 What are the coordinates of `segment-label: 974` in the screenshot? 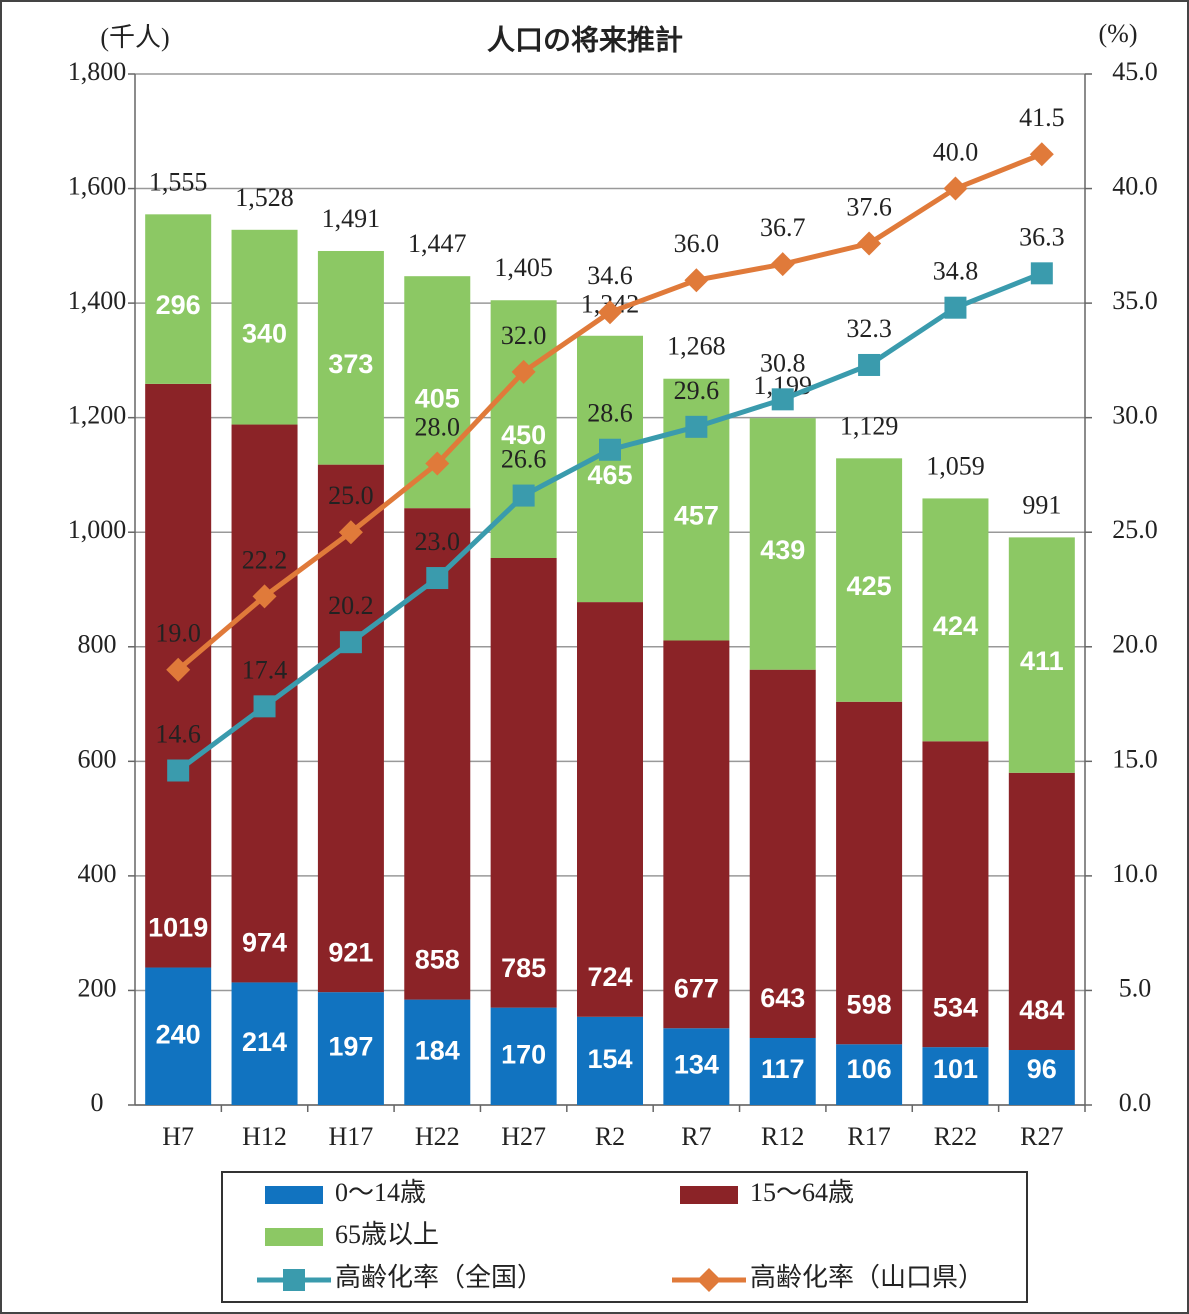 It's located at (264, 943).